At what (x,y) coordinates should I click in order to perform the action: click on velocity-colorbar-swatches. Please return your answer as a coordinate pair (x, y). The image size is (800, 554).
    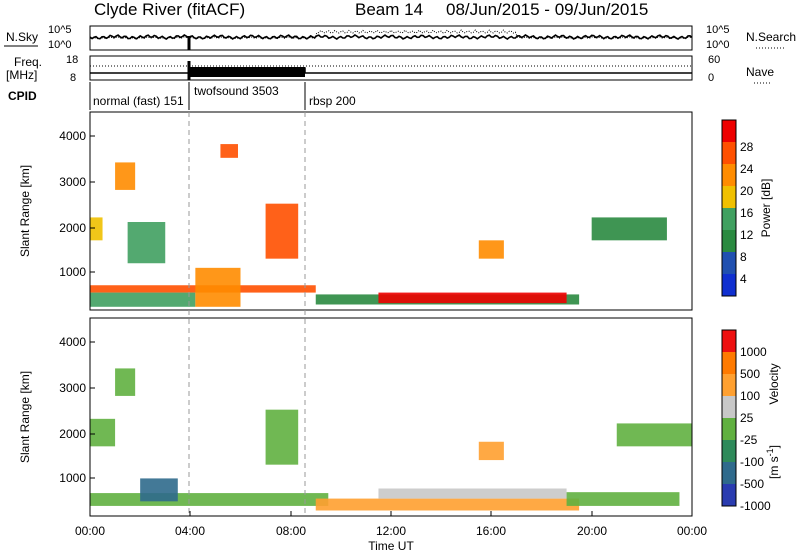
    Looking at the image, I should click on (729, 418).